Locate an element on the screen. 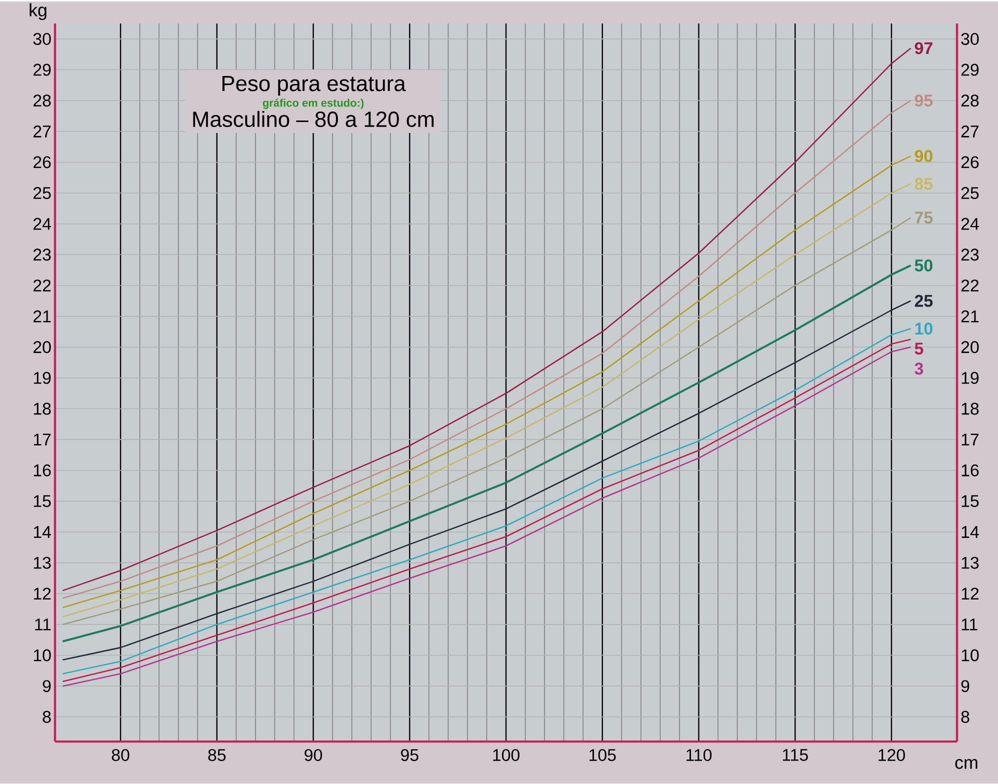  y2-tick-label: 29 is located at coordinates (970, 70).